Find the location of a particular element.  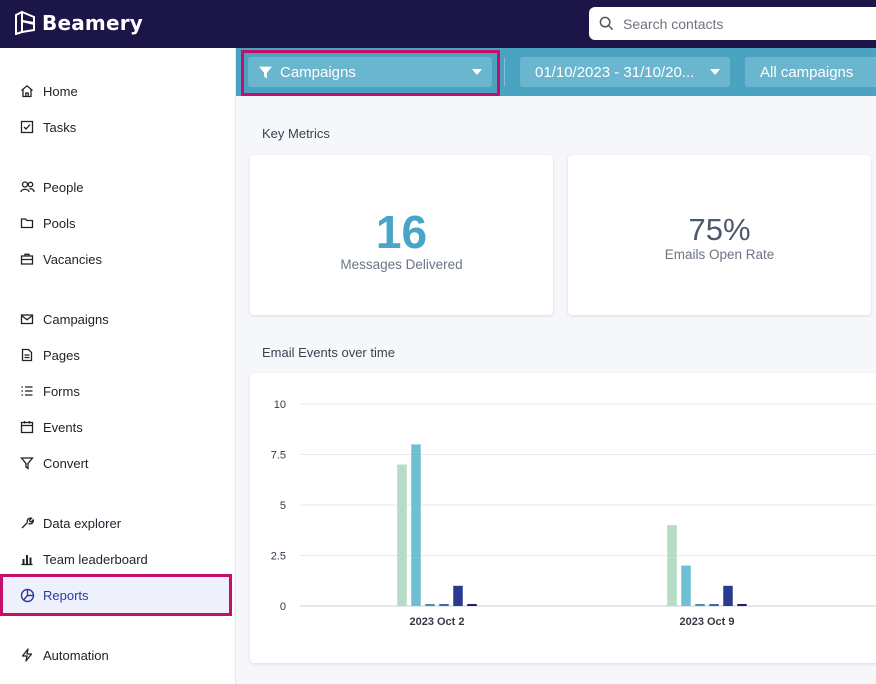

sidebar-item-label: Campaigns is located at coordinates (76, 319).